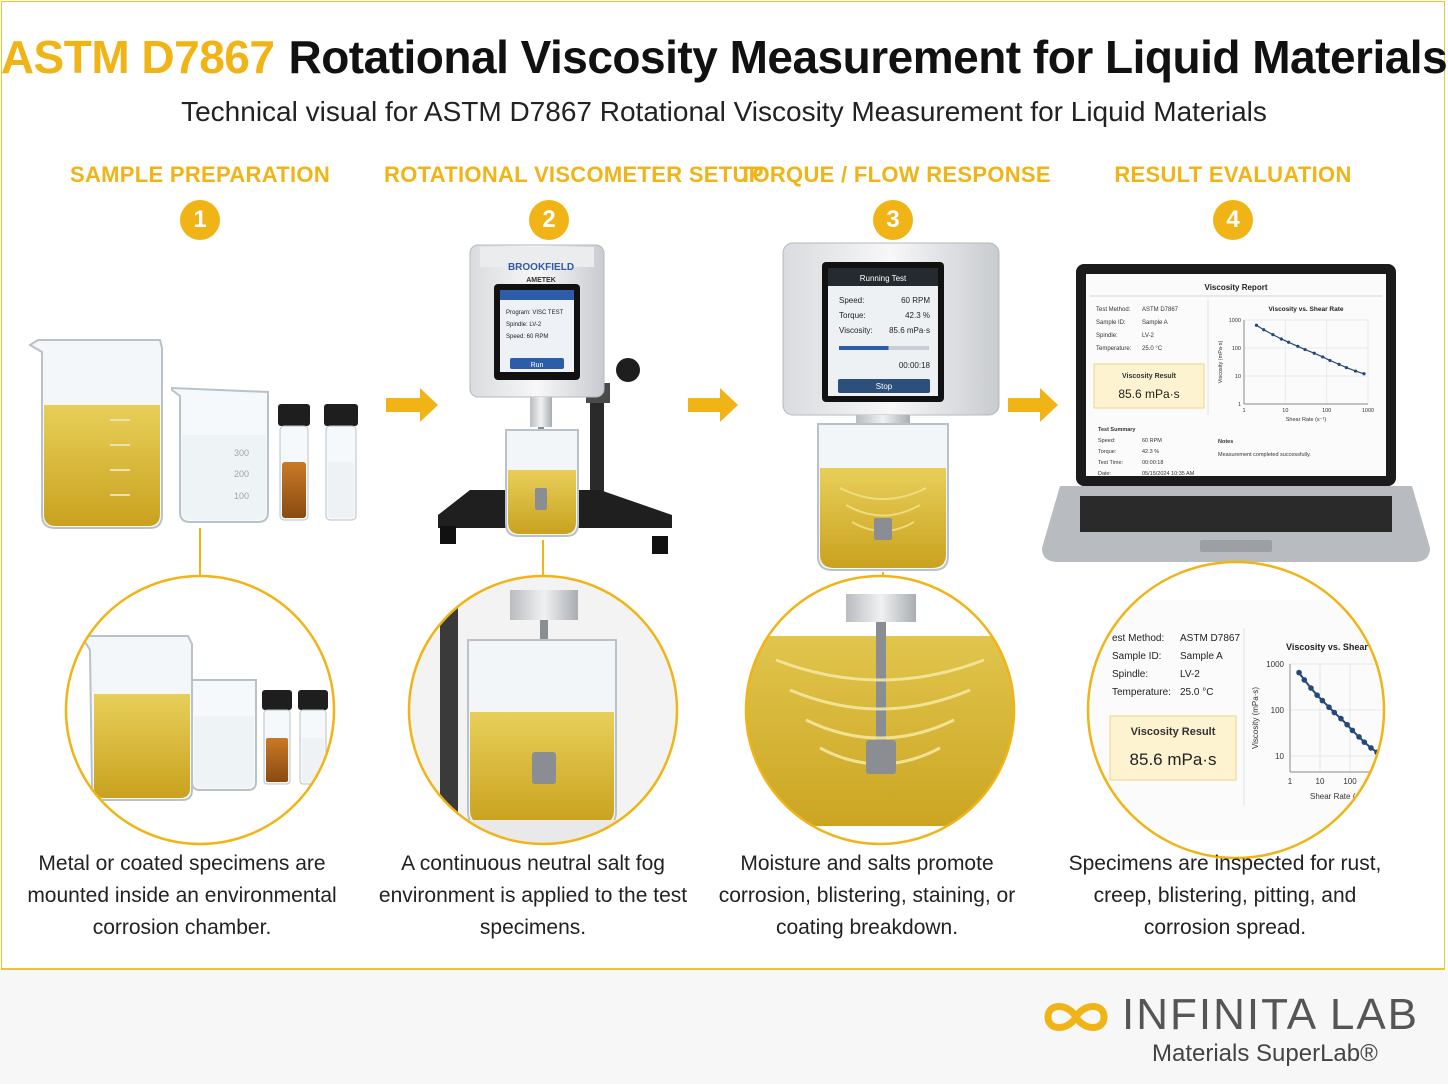 This screenshot has height=1086, width=1448. I want to click on rt-viscosity-value: 85.6 mPa·s, so click(909, 330).